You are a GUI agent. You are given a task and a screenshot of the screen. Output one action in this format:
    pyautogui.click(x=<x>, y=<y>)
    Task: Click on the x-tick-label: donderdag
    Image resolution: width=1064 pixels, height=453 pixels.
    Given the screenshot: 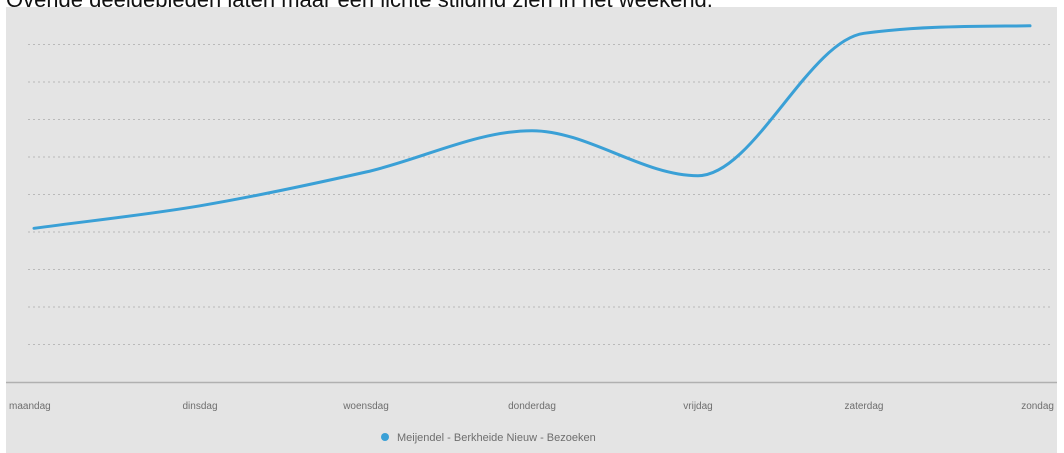 What is the action you would take?
    pyautogui.click(x=532, y=406)
    